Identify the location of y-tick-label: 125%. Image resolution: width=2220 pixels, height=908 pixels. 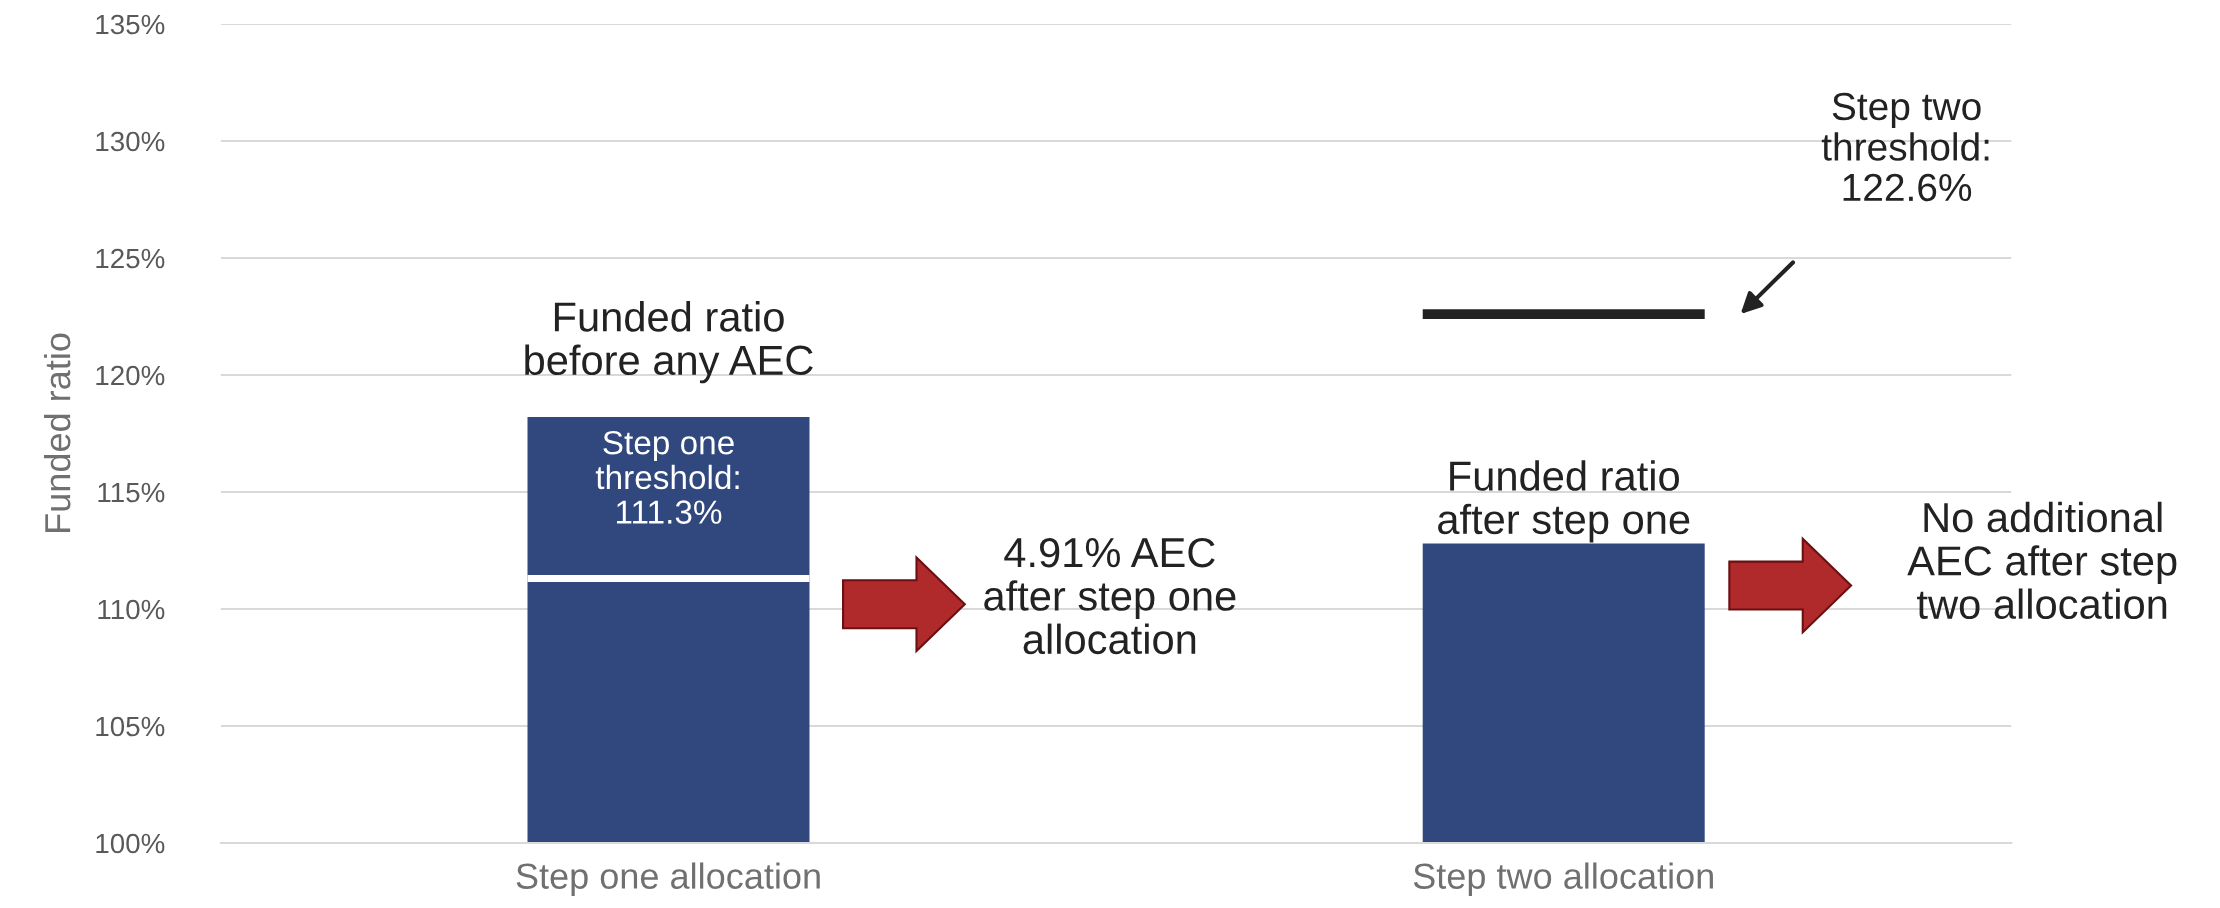
(130, 258).